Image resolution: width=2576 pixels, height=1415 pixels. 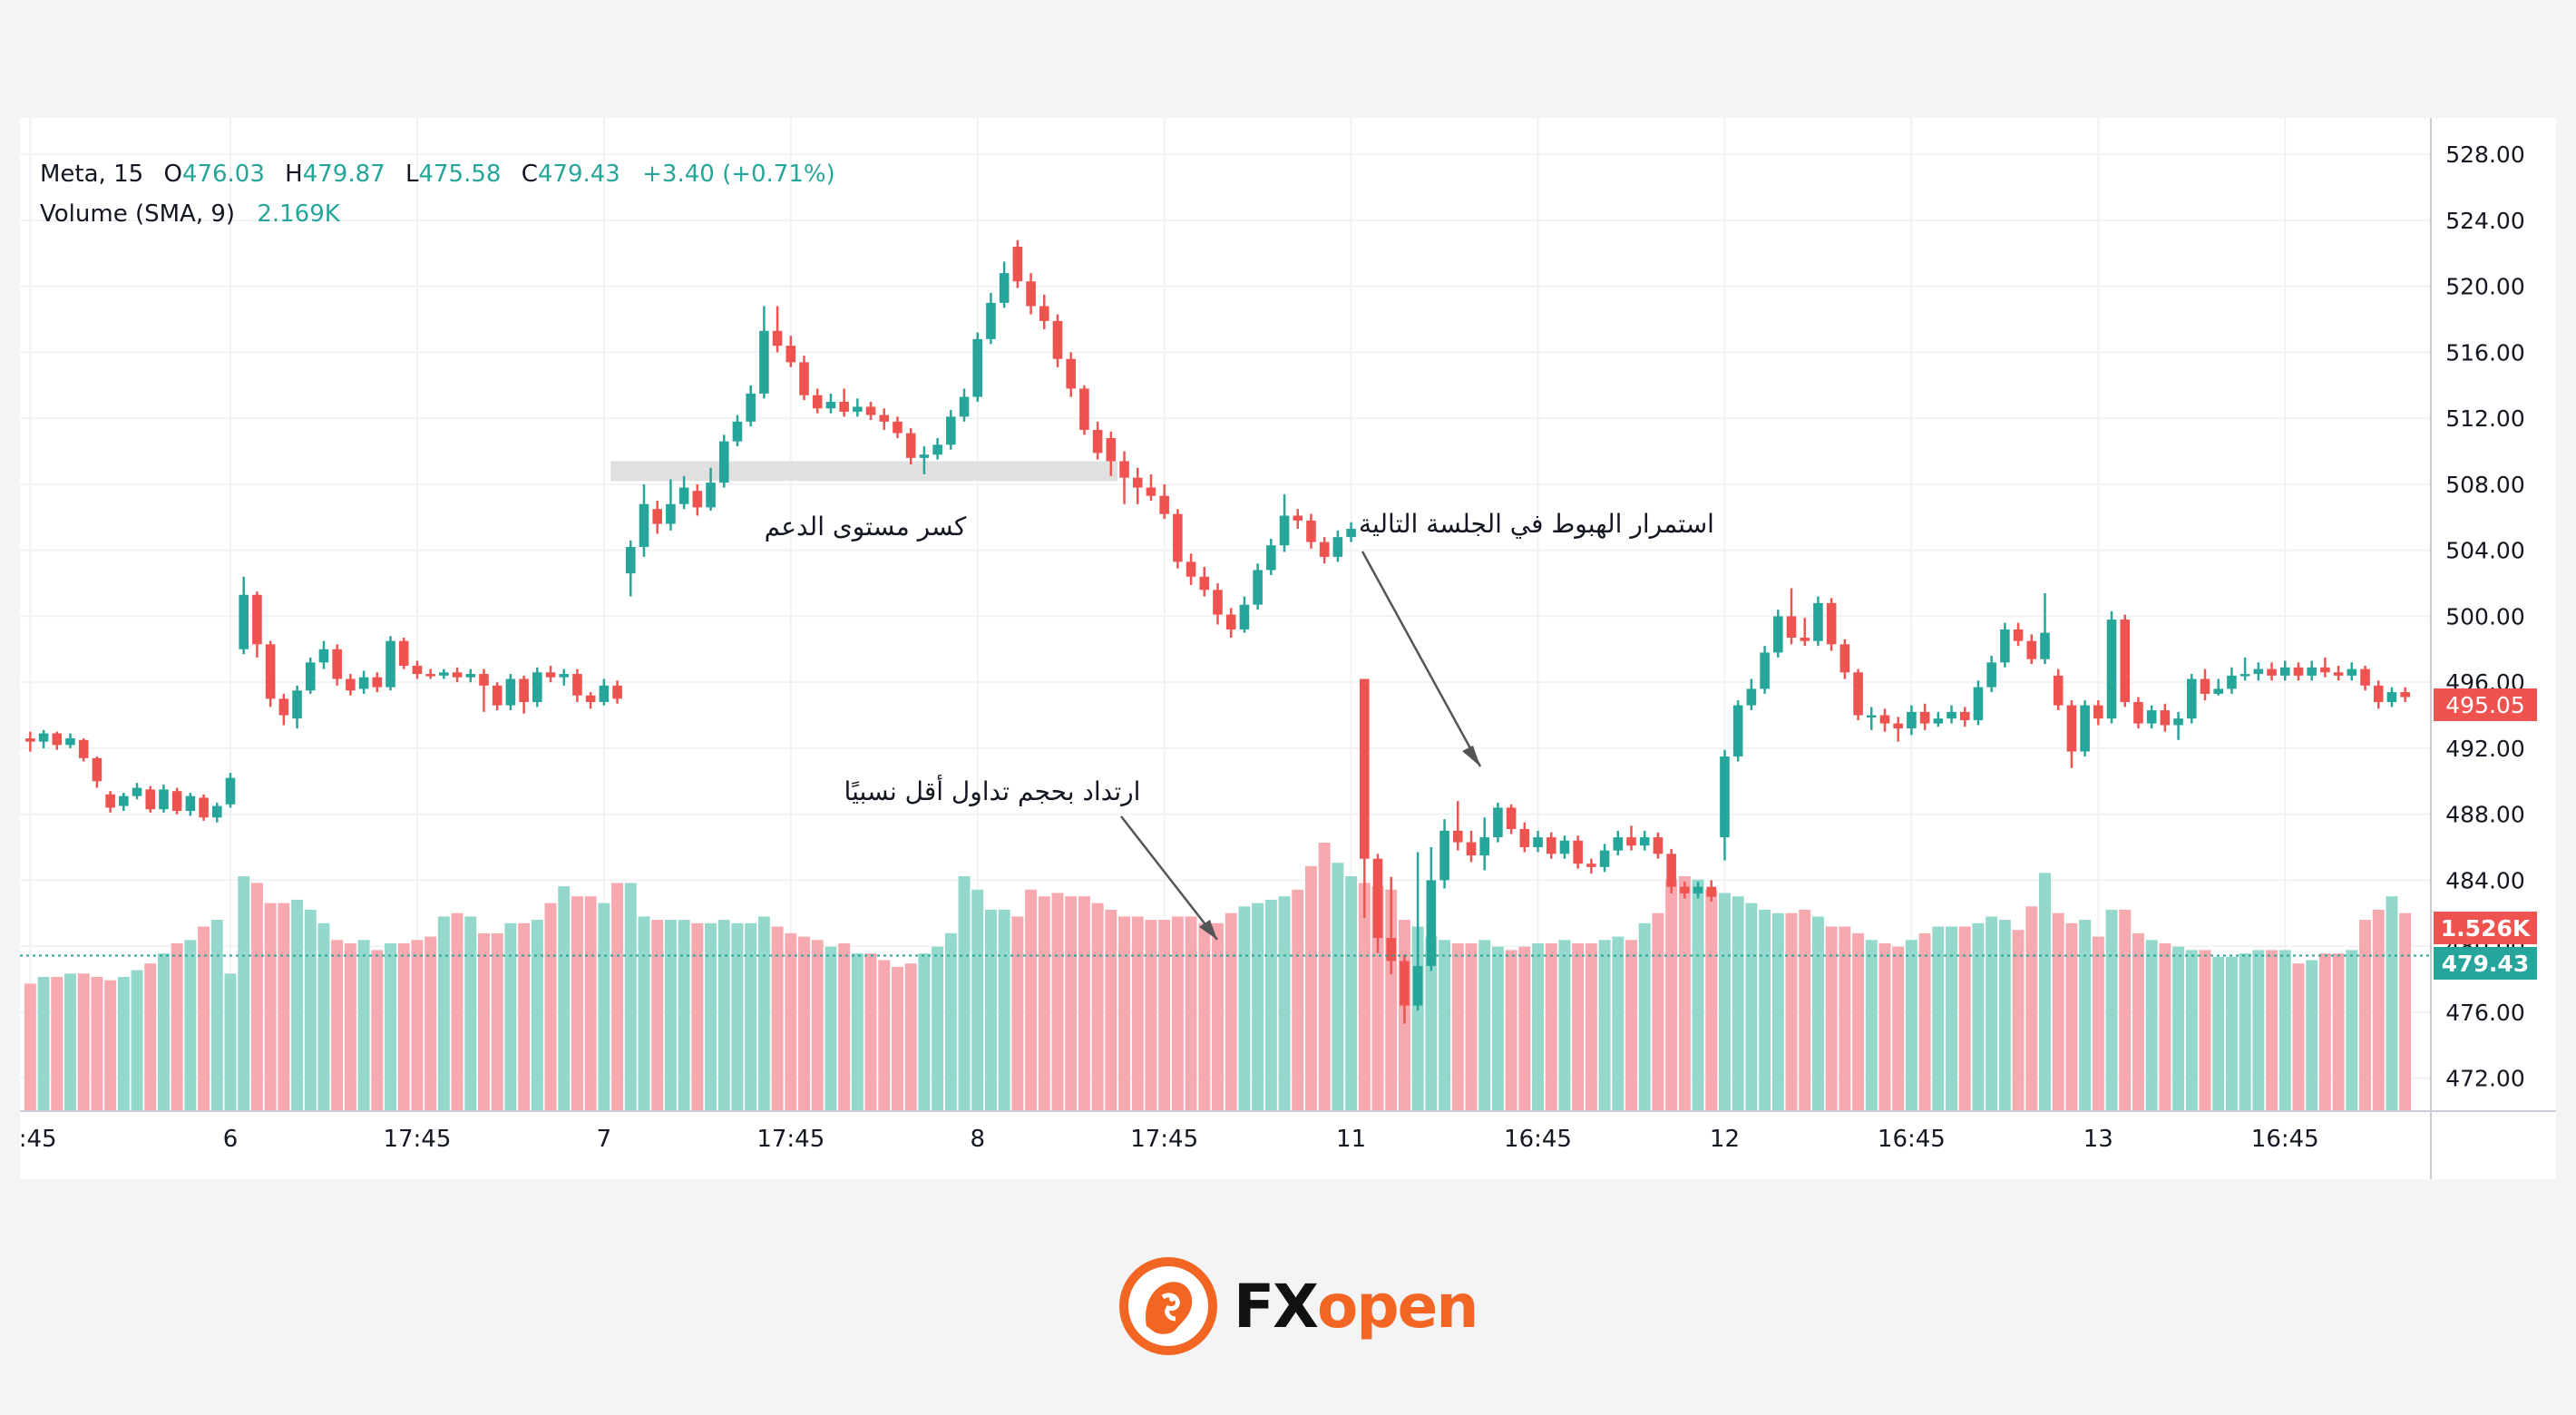 I want to click on open-label: O, so click(x=172, y=174).